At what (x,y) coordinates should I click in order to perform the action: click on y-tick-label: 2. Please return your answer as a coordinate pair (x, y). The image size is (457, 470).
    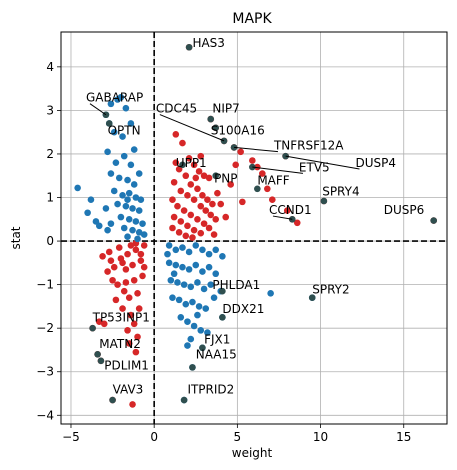
    Looking at the image, I should click on (50, 154).